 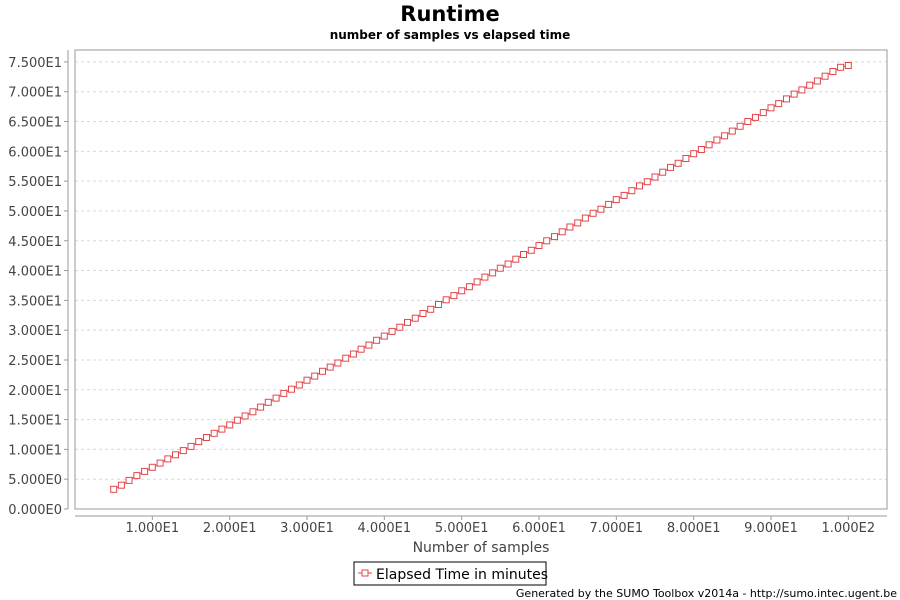 I want to click on y-tick-label: 5.500E1, so click(x=35, y=182).